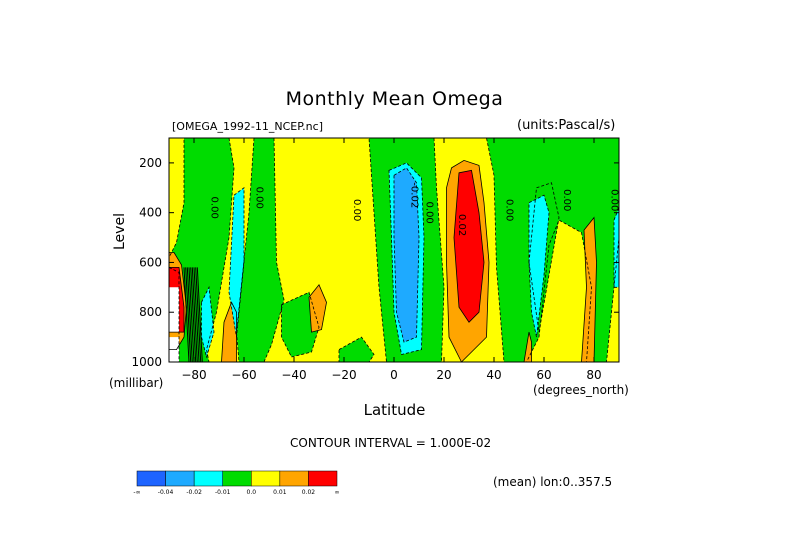 This screenshot has height=558, width=789. Describe the element at coordinates (293, 375) in the screenshot. I see `x-tick-label: −40` at that location.